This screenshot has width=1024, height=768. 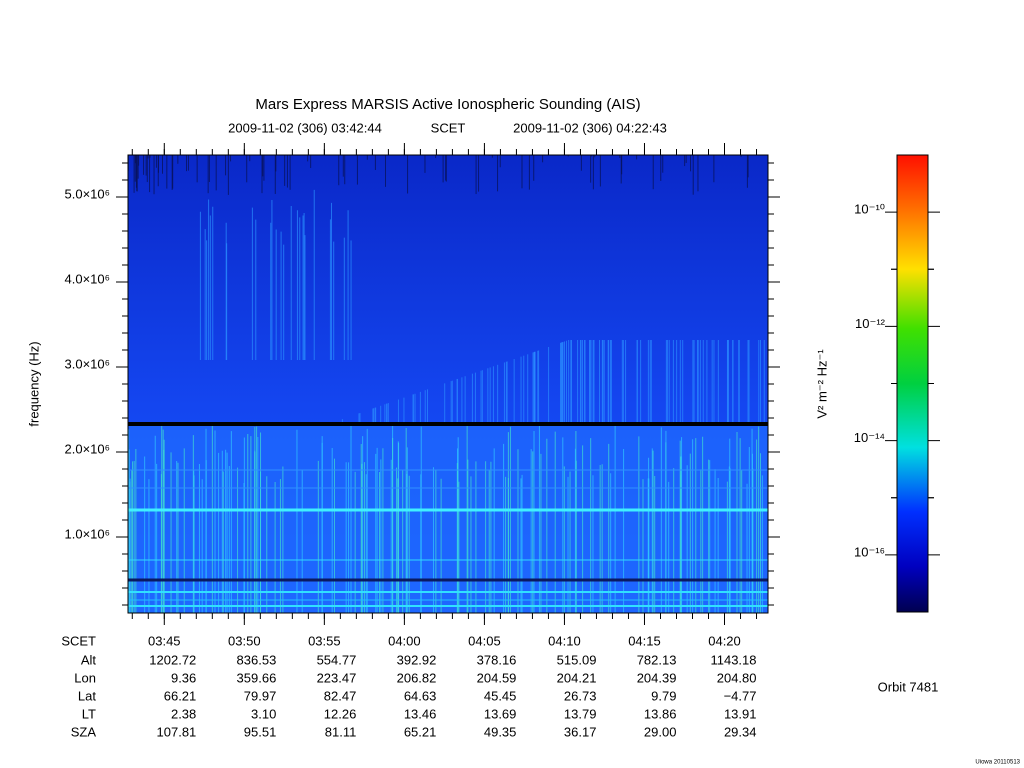 I want to click on ephemeris-value: 9.36, so click(x=183, y=677).